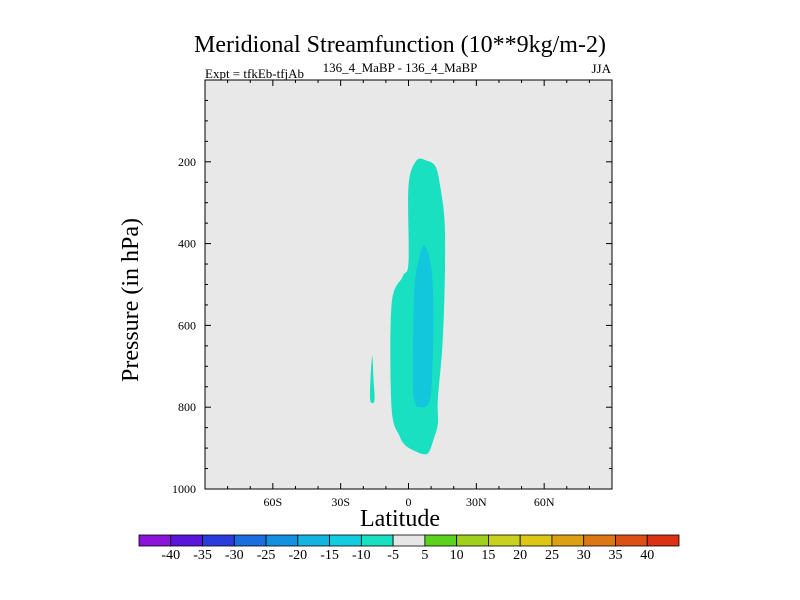 The width and height of the screenshot is (800, 600). Describe the element at coordinates (457, 555) in the screenshot. I see `colorbar-label: 10` at that location.